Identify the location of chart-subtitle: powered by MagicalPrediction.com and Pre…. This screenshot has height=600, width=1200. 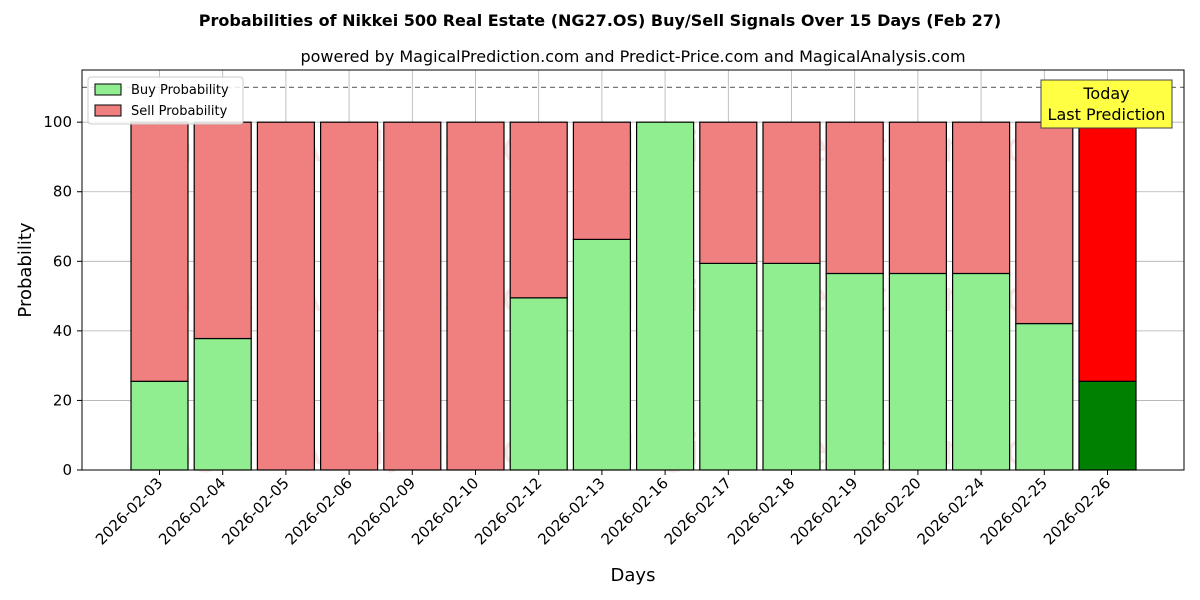
(632, 56).